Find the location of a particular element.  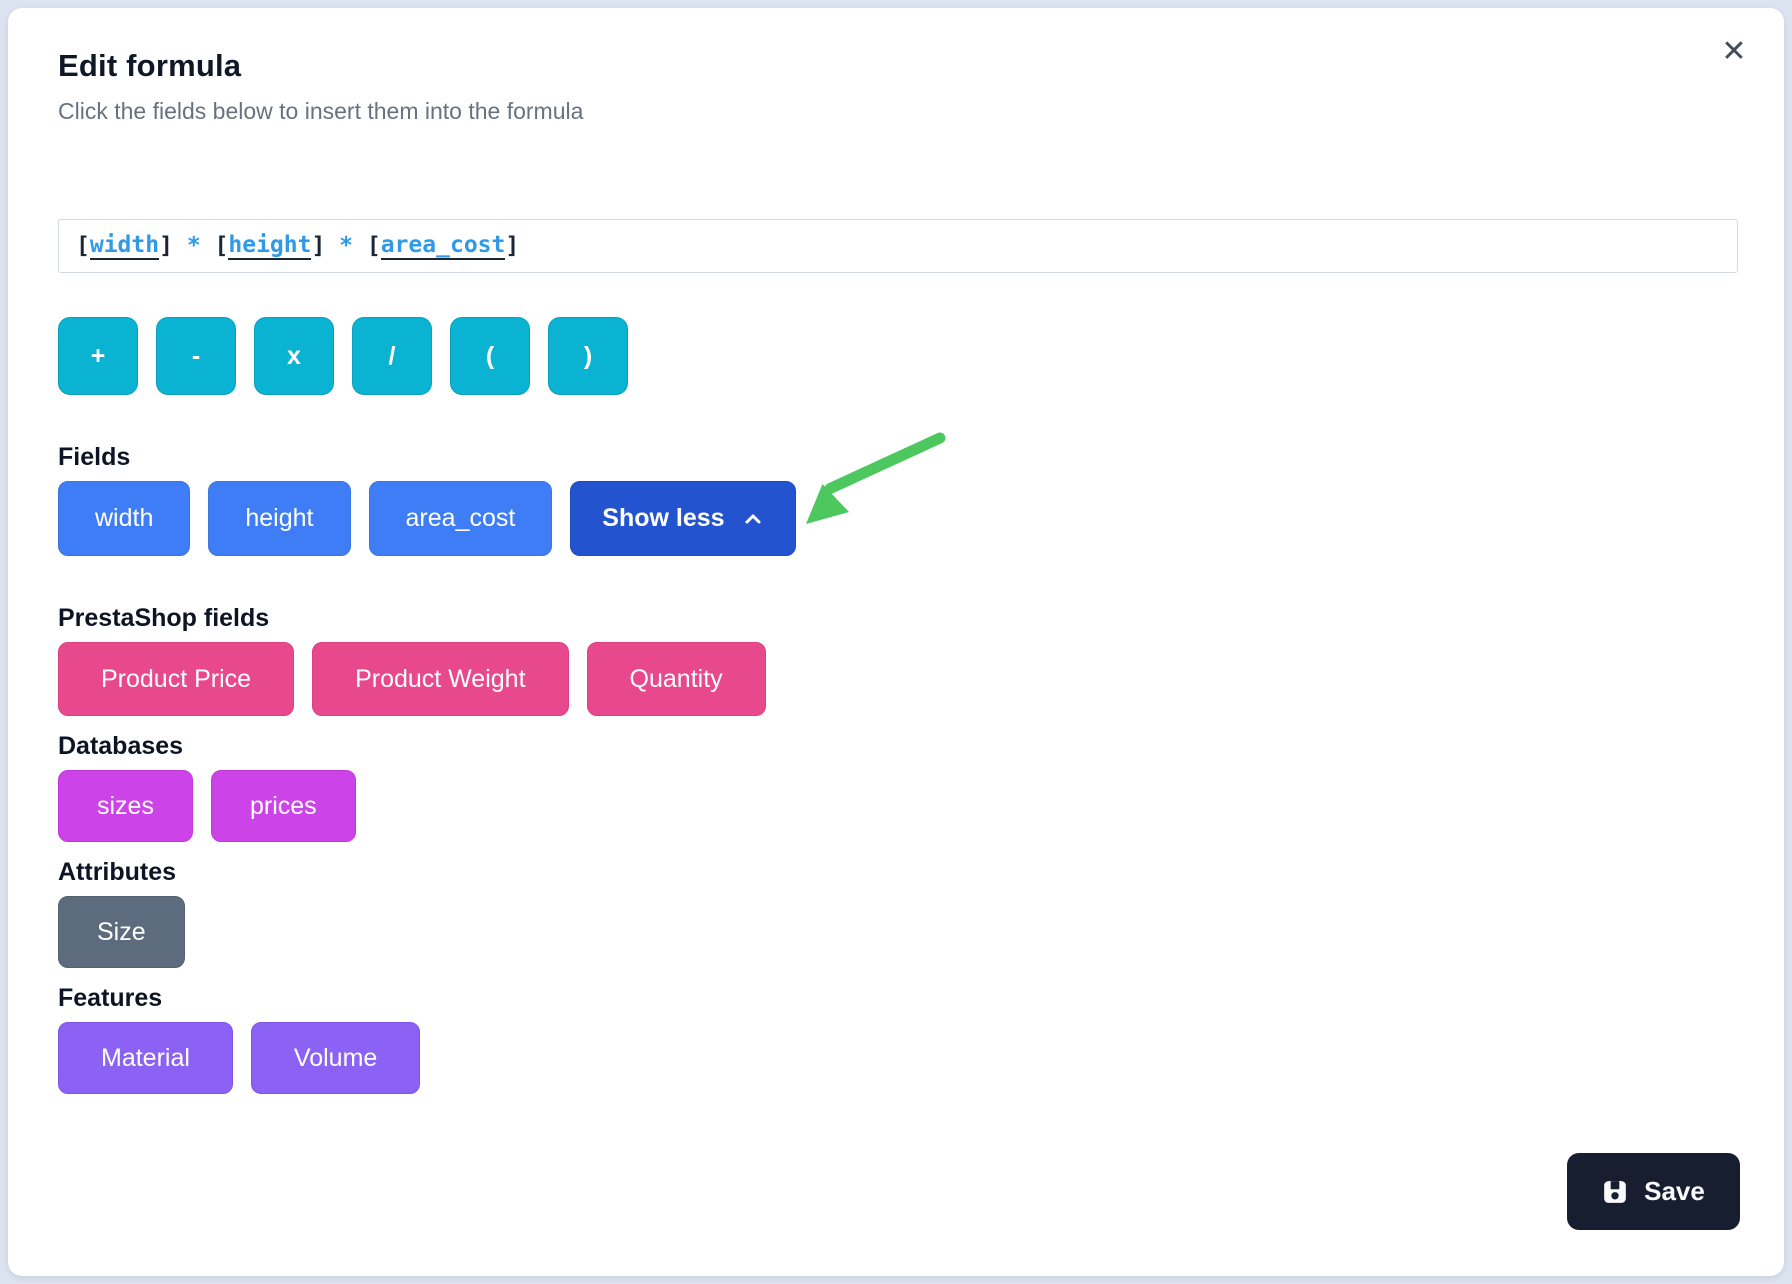

operator-button: - is located at coordinates (196, 356).